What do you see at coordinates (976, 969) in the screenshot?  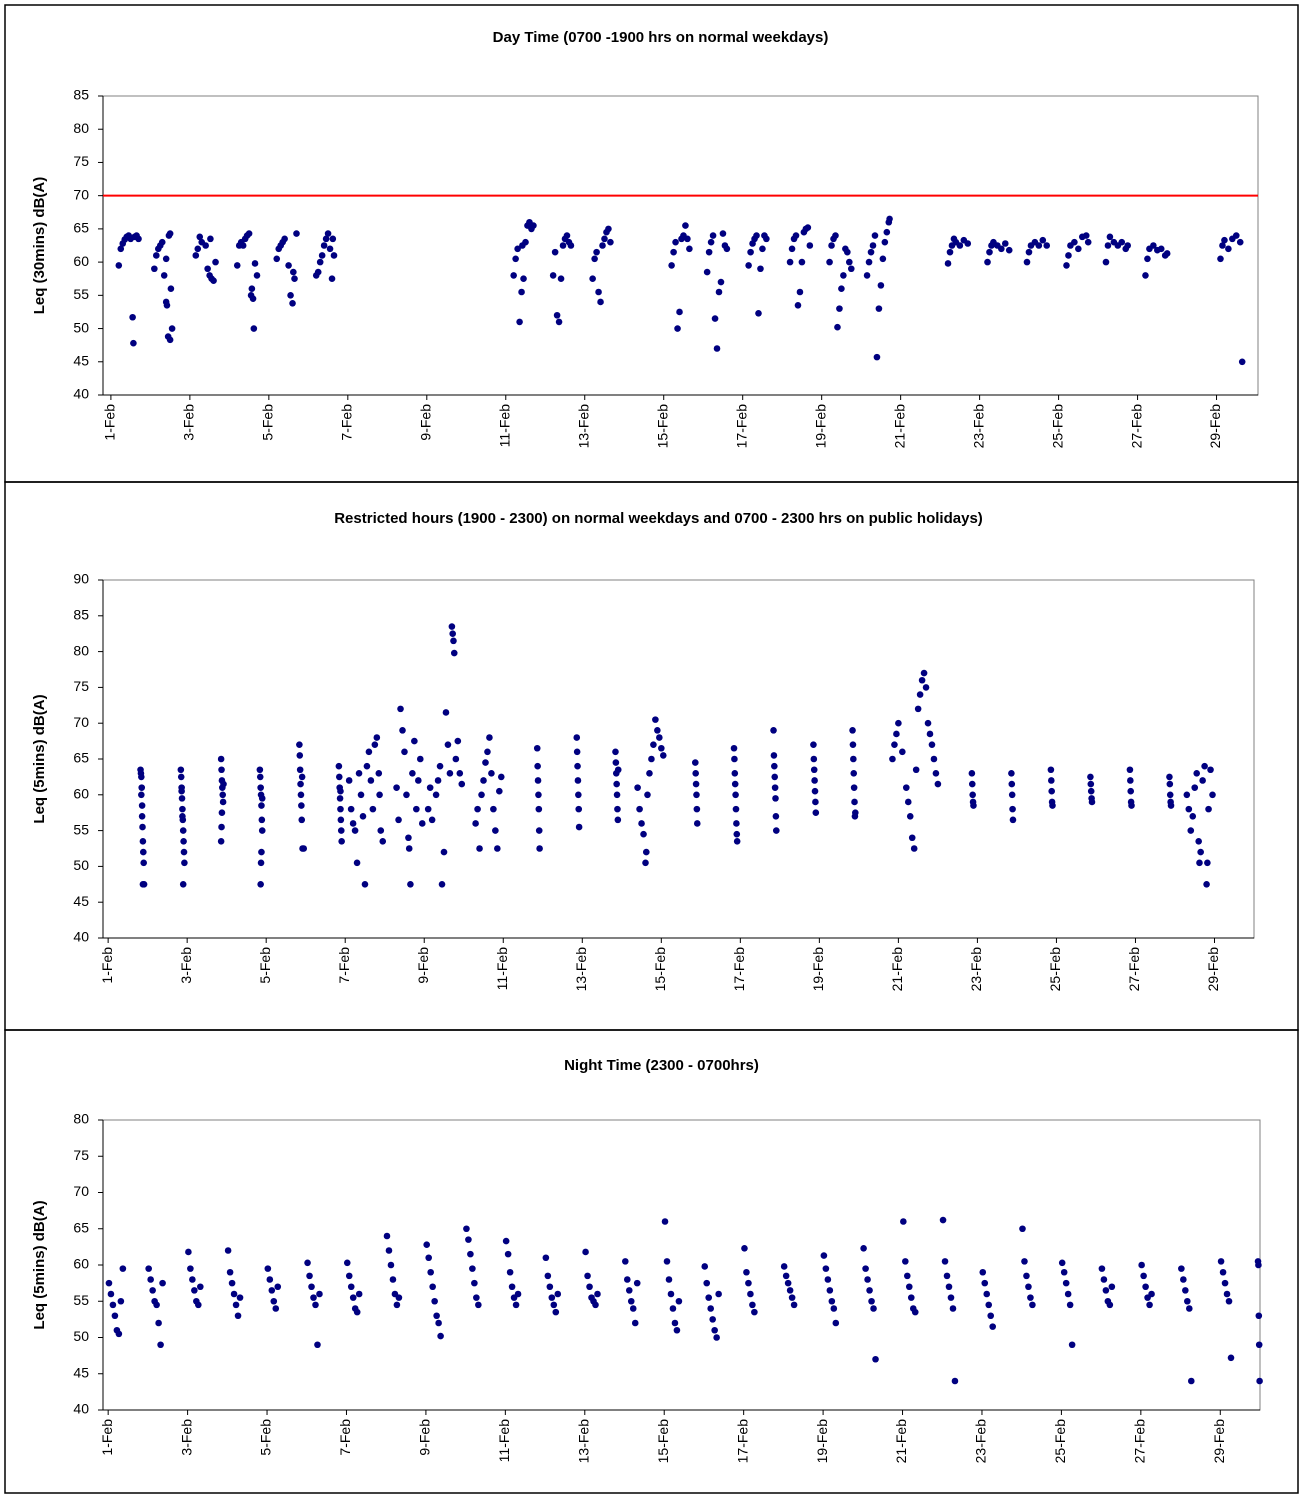 I see `x-tick-label: 23-Feb` at bounding box center [976, 969].